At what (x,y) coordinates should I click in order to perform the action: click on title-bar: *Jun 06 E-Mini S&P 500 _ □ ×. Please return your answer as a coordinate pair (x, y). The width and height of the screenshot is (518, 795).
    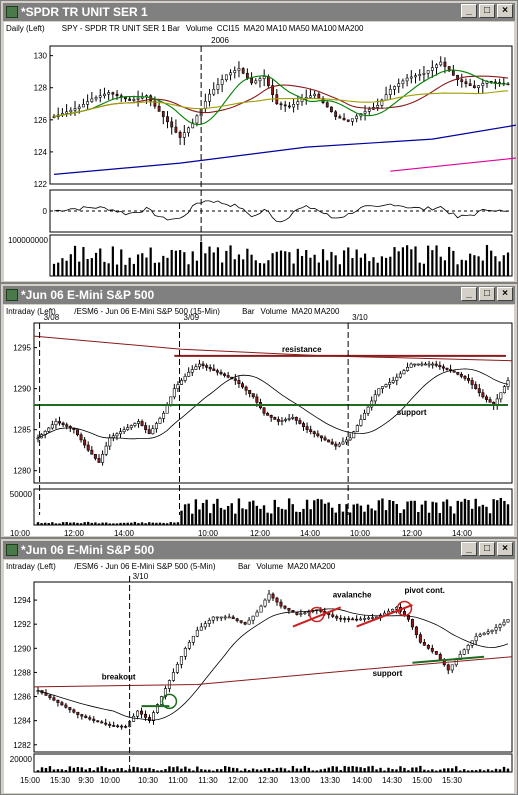
    Looking at the image, I should click on (259, 295).